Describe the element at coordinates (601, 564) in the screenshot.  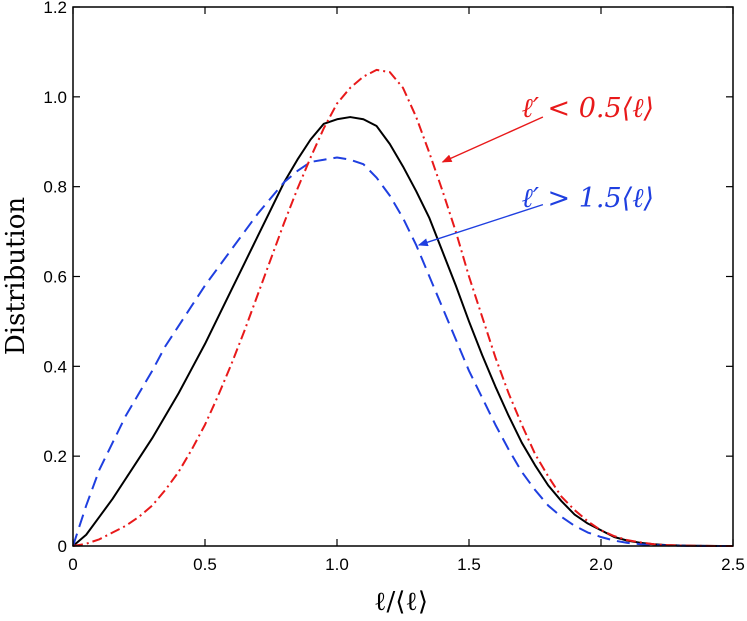
I see `x-tick-label: 2.0` at that location.